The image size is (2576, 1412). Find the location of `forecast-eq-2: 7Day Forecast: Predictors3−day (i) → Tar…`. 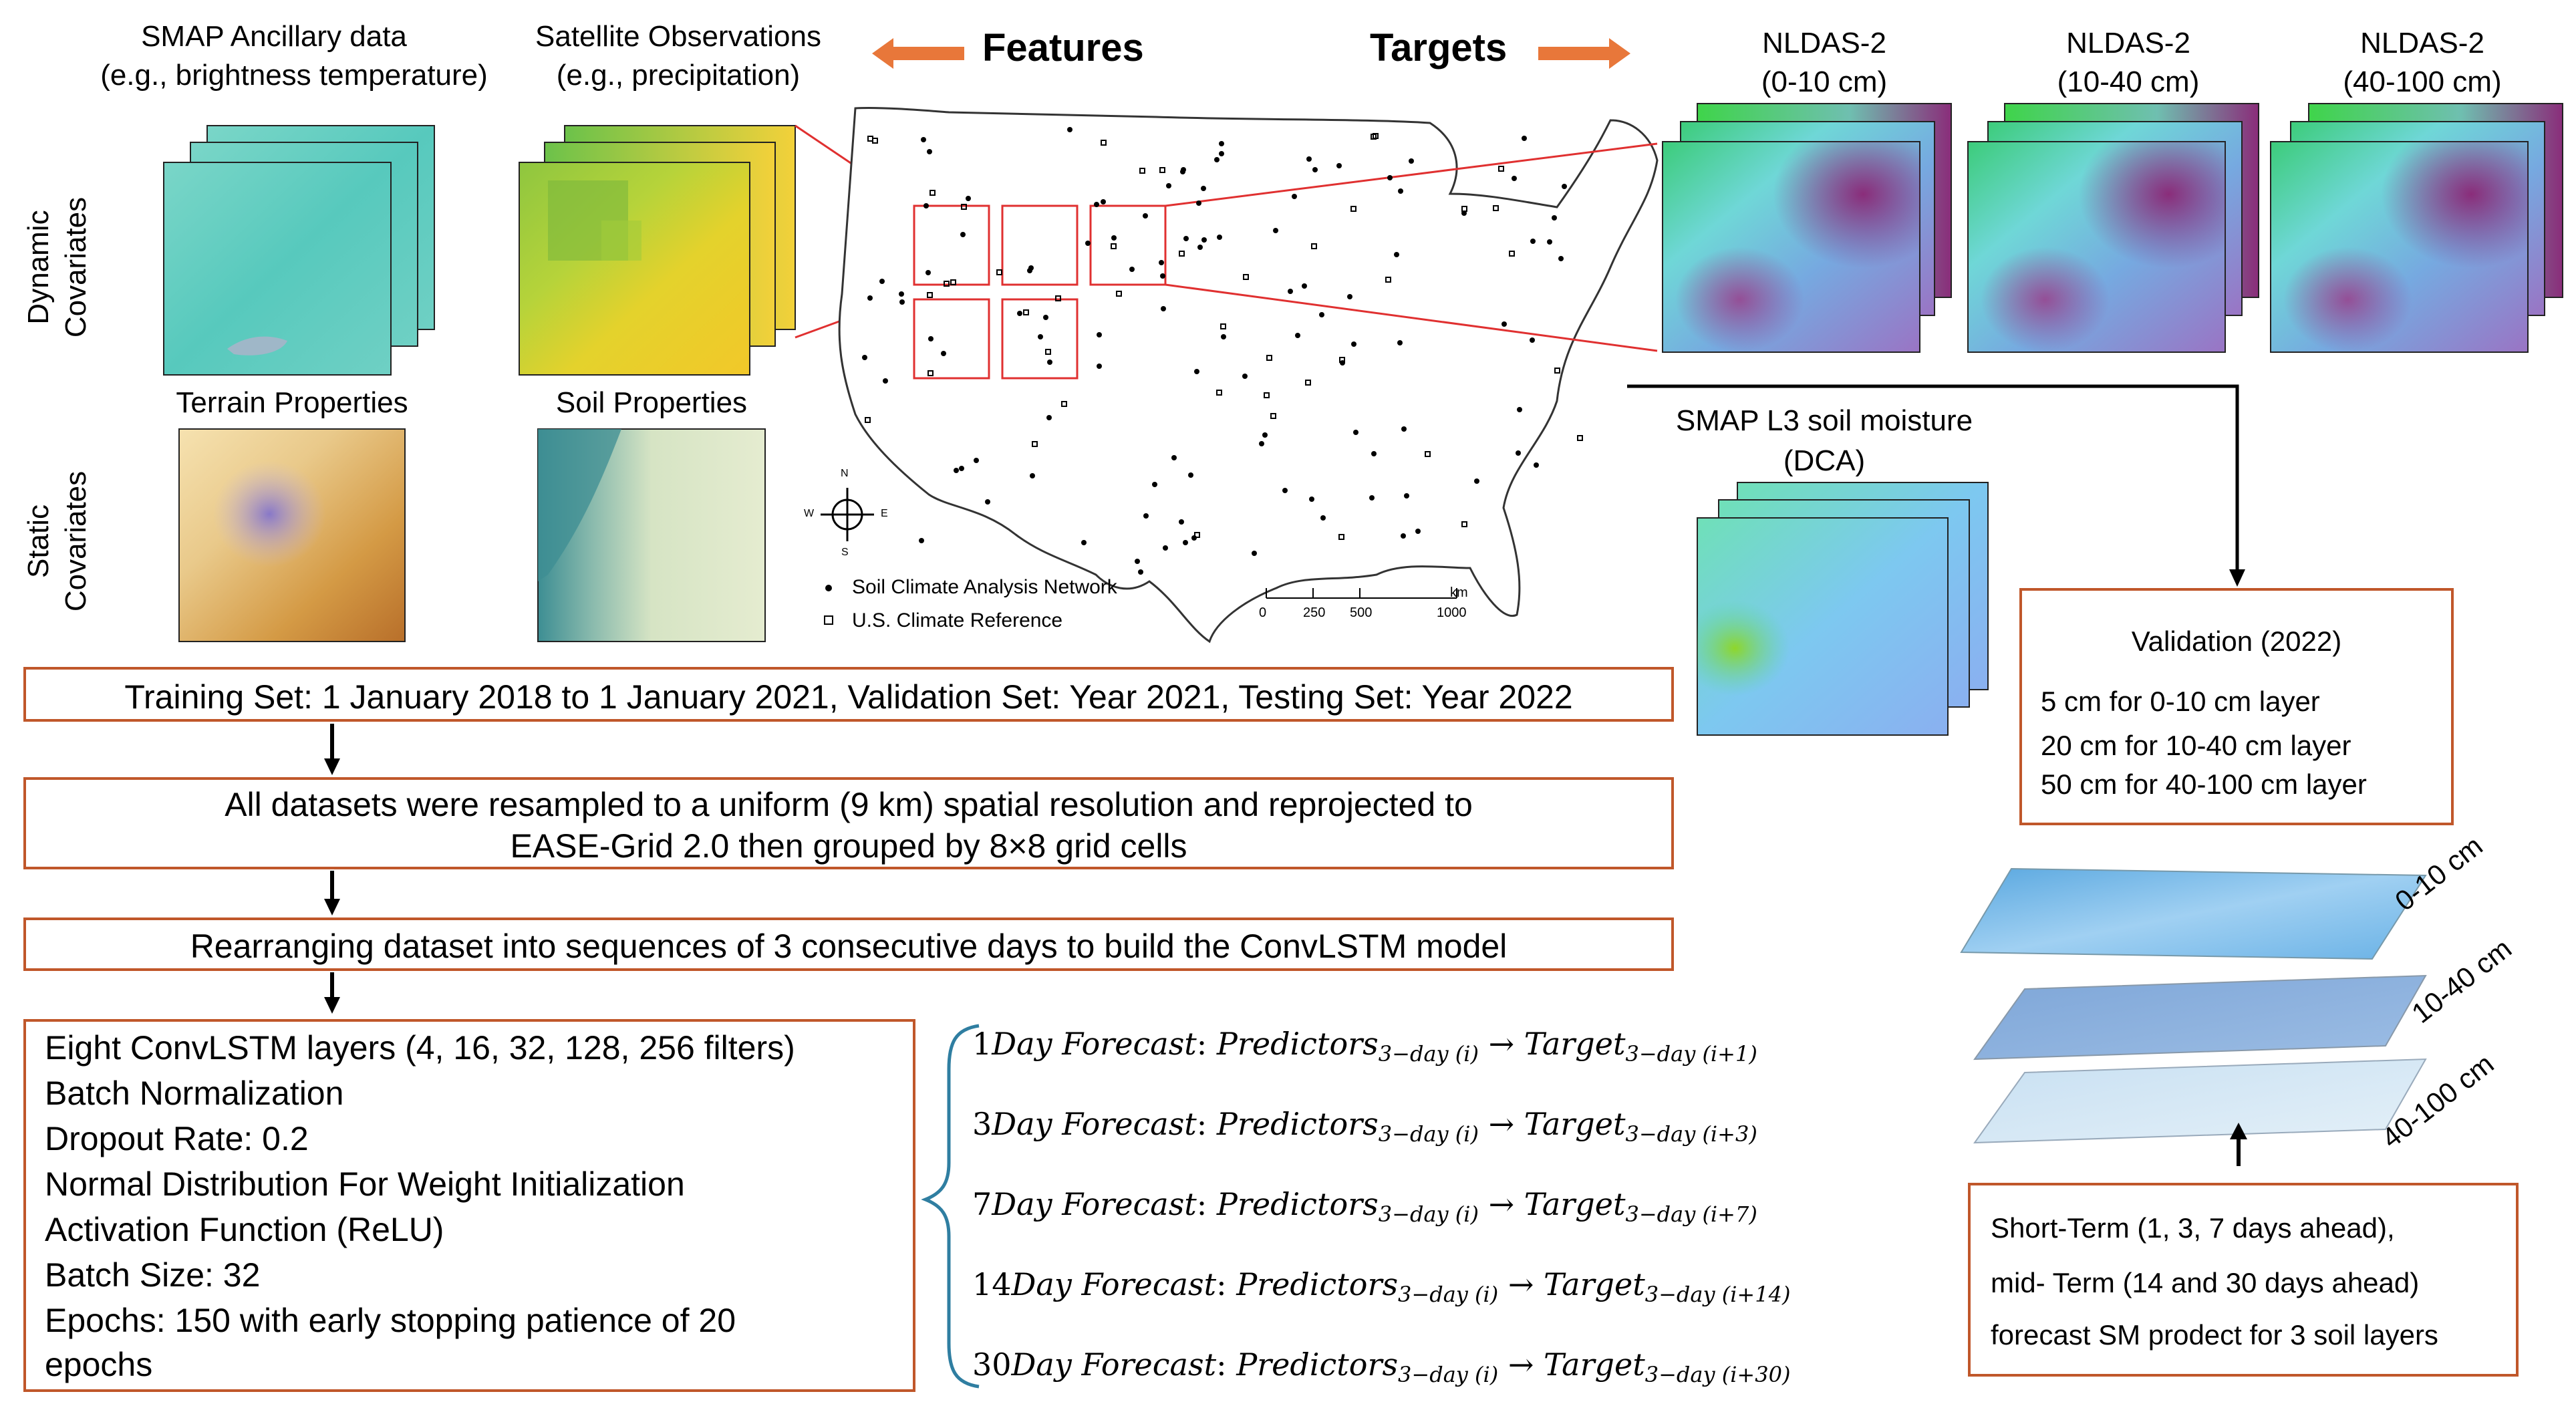

forecast-eq-2: 7Day Forecast: Predictors3−day (i) → Tar… is located at coordinates (1364, 1207).